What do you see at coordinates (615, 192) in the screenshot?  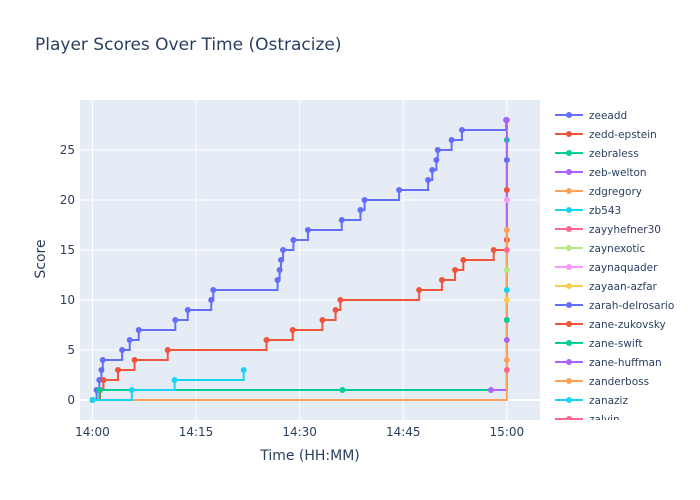 I see `legend-label: zdgregory` at bounding box center [615, 192].